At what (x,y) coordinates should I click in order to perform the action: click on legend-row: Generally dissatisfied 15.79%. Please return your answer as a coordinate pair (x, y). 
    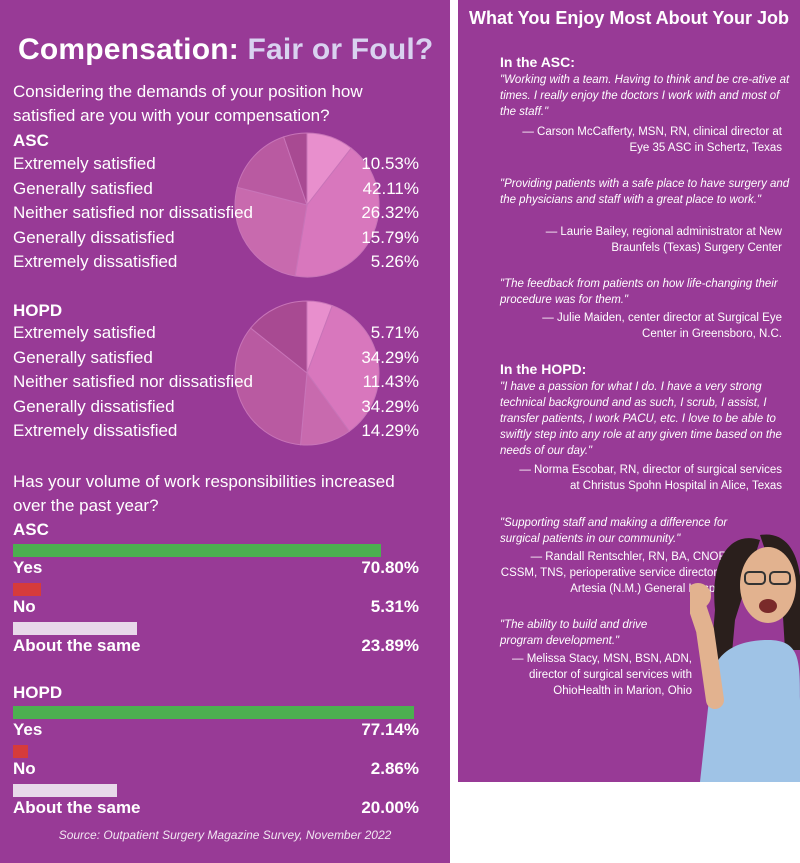
    Looking at the image, I should click on (216, 238).